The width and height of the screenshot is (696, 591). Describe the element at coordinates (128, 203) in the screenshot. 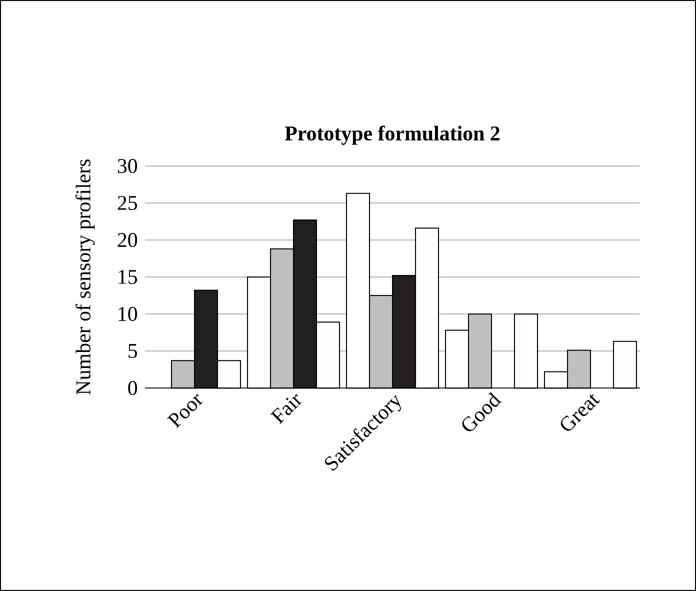

I see `y-tick-label: 25` at that location.